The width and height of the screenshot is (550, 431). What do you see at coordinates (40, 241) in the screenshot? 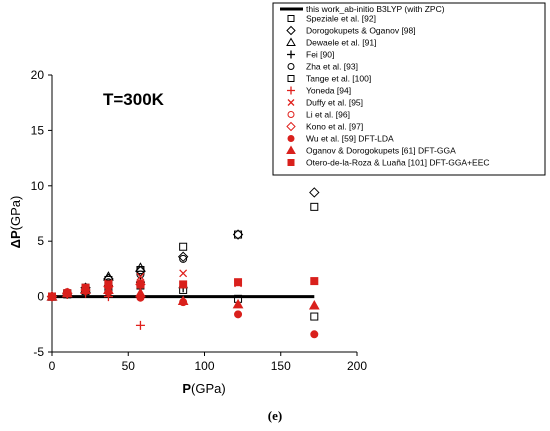
I see `y-tick-label: 5` at bounding box center [40, 241].